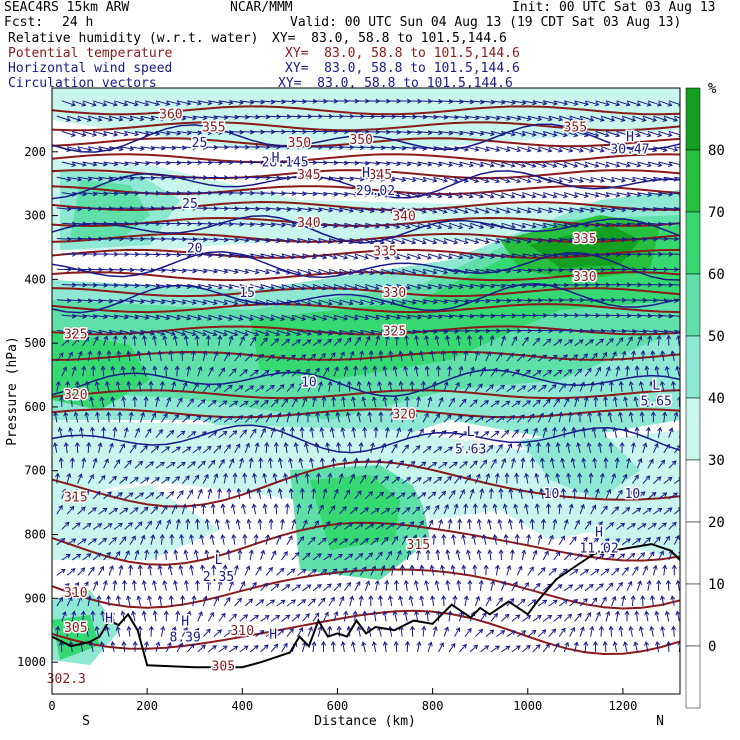 The width and height of the screenshot is (740, 740). I want to click on fcst-label: Fcst:, so click(24, 22).